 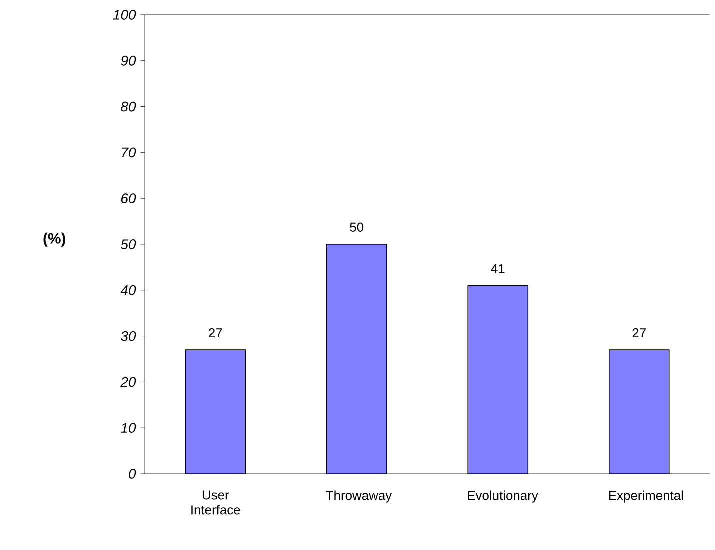 I want to click on y-tick-label: 80, so click(x=128, y=107).